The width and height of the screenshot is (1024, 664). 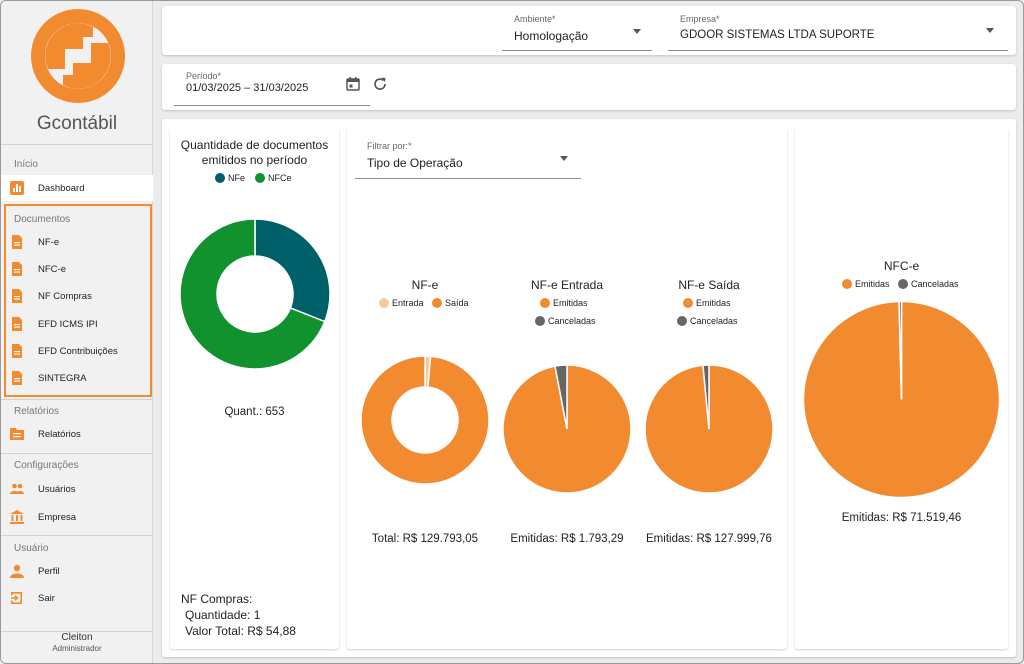 I want to click on sidebar-item-nfce: NFC-e, so click(x=77, y=269).